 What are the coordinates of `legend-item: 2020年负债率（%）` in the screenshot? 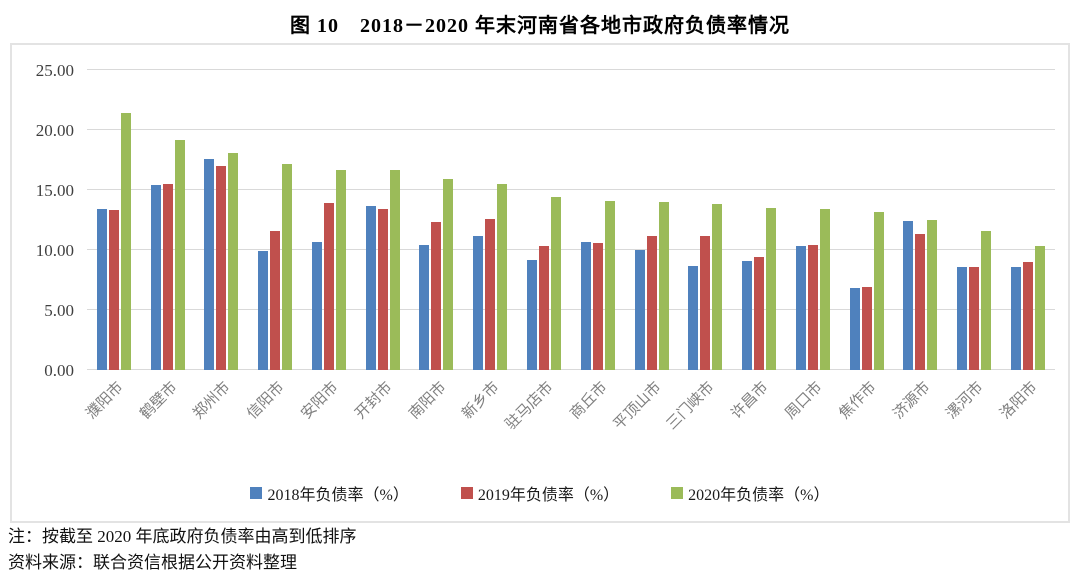 It's located at (750, 493).